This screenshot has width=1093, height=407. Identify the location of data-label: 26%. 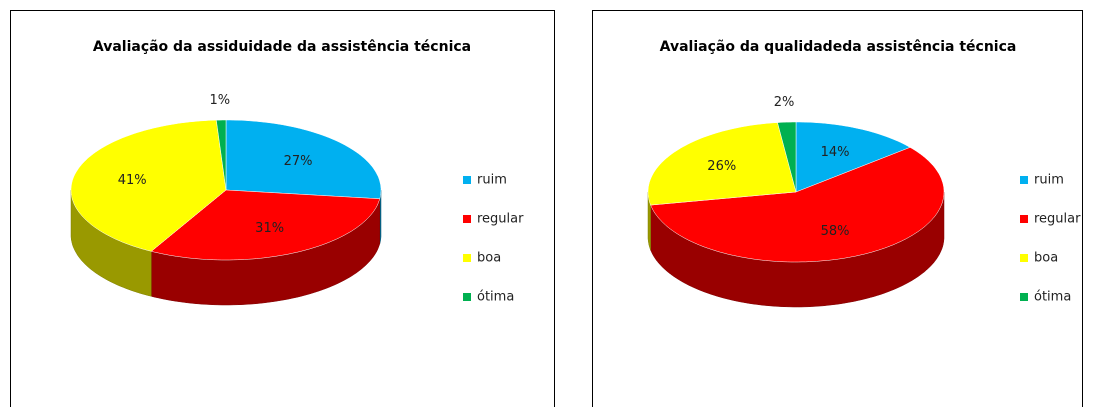
(721, 166).